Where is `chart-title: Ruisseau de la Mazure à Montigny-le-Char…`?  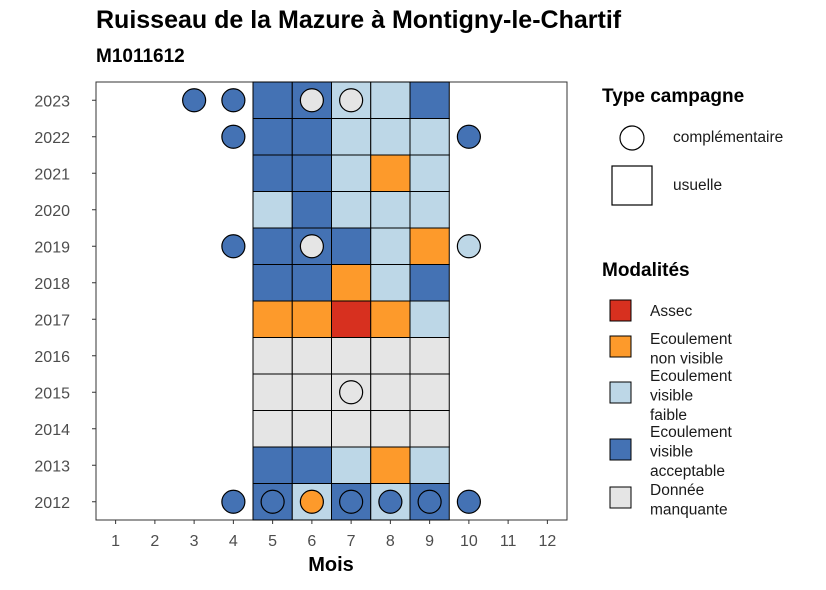 chart-title: Ruisseau de la Mazure à Montigny-le-Char… is located at coordinates (359, 20).